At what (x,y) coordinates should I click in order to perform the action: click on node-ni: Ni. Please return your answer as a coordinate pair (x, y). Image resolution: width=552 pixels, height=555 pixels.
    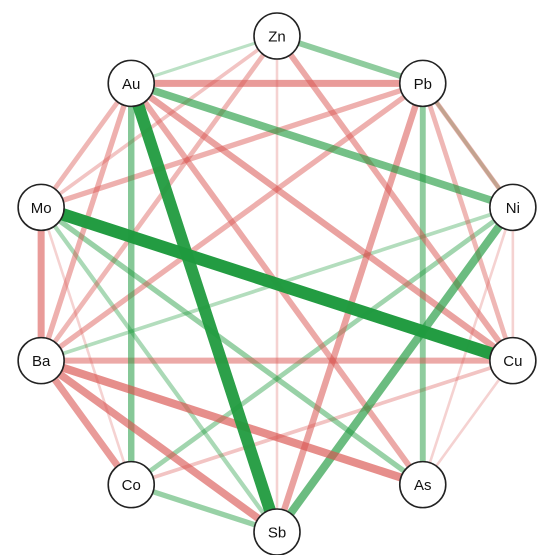
    Looking at the image, I should click on (513, 207).